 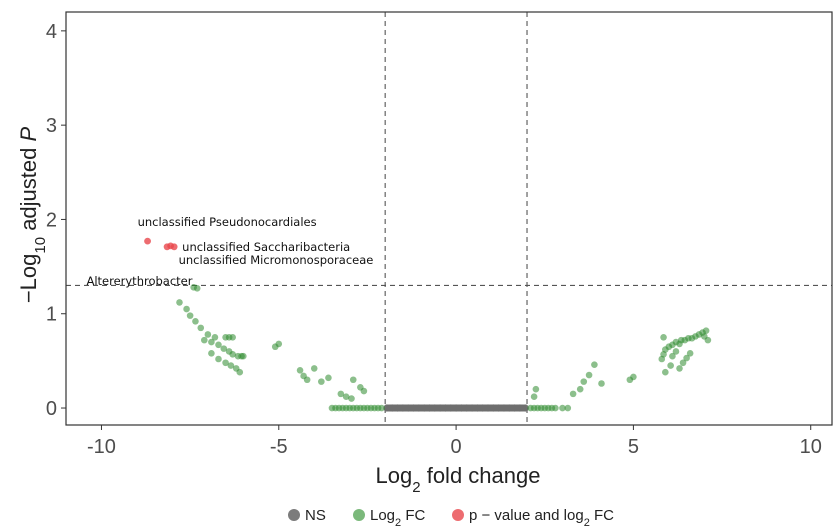 I want to click on y-tick-label: 1, so click(x=51, y=315).